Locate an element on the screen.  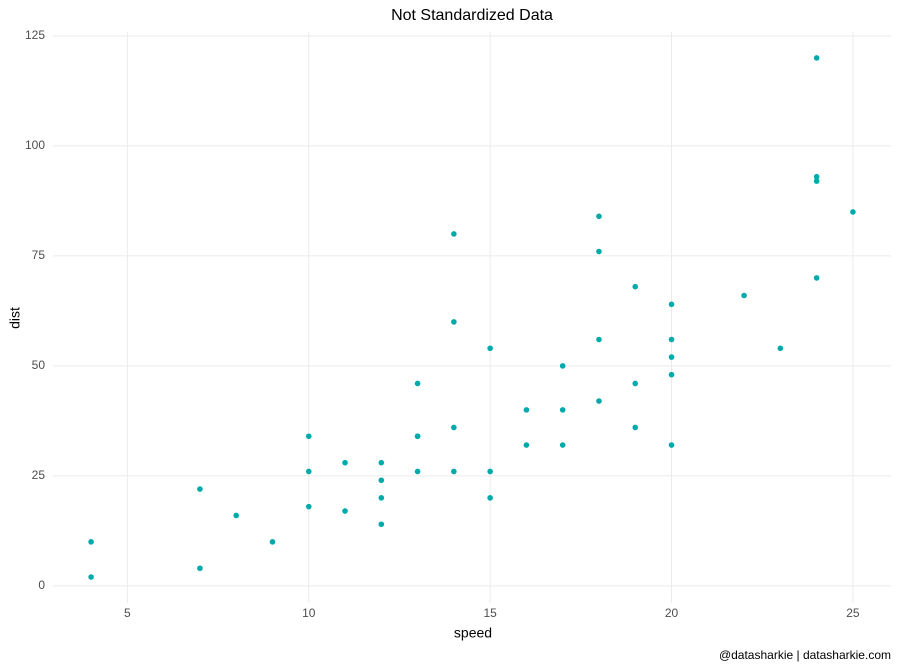
y-tick-label: 75 is located at coordinates (39, 255).